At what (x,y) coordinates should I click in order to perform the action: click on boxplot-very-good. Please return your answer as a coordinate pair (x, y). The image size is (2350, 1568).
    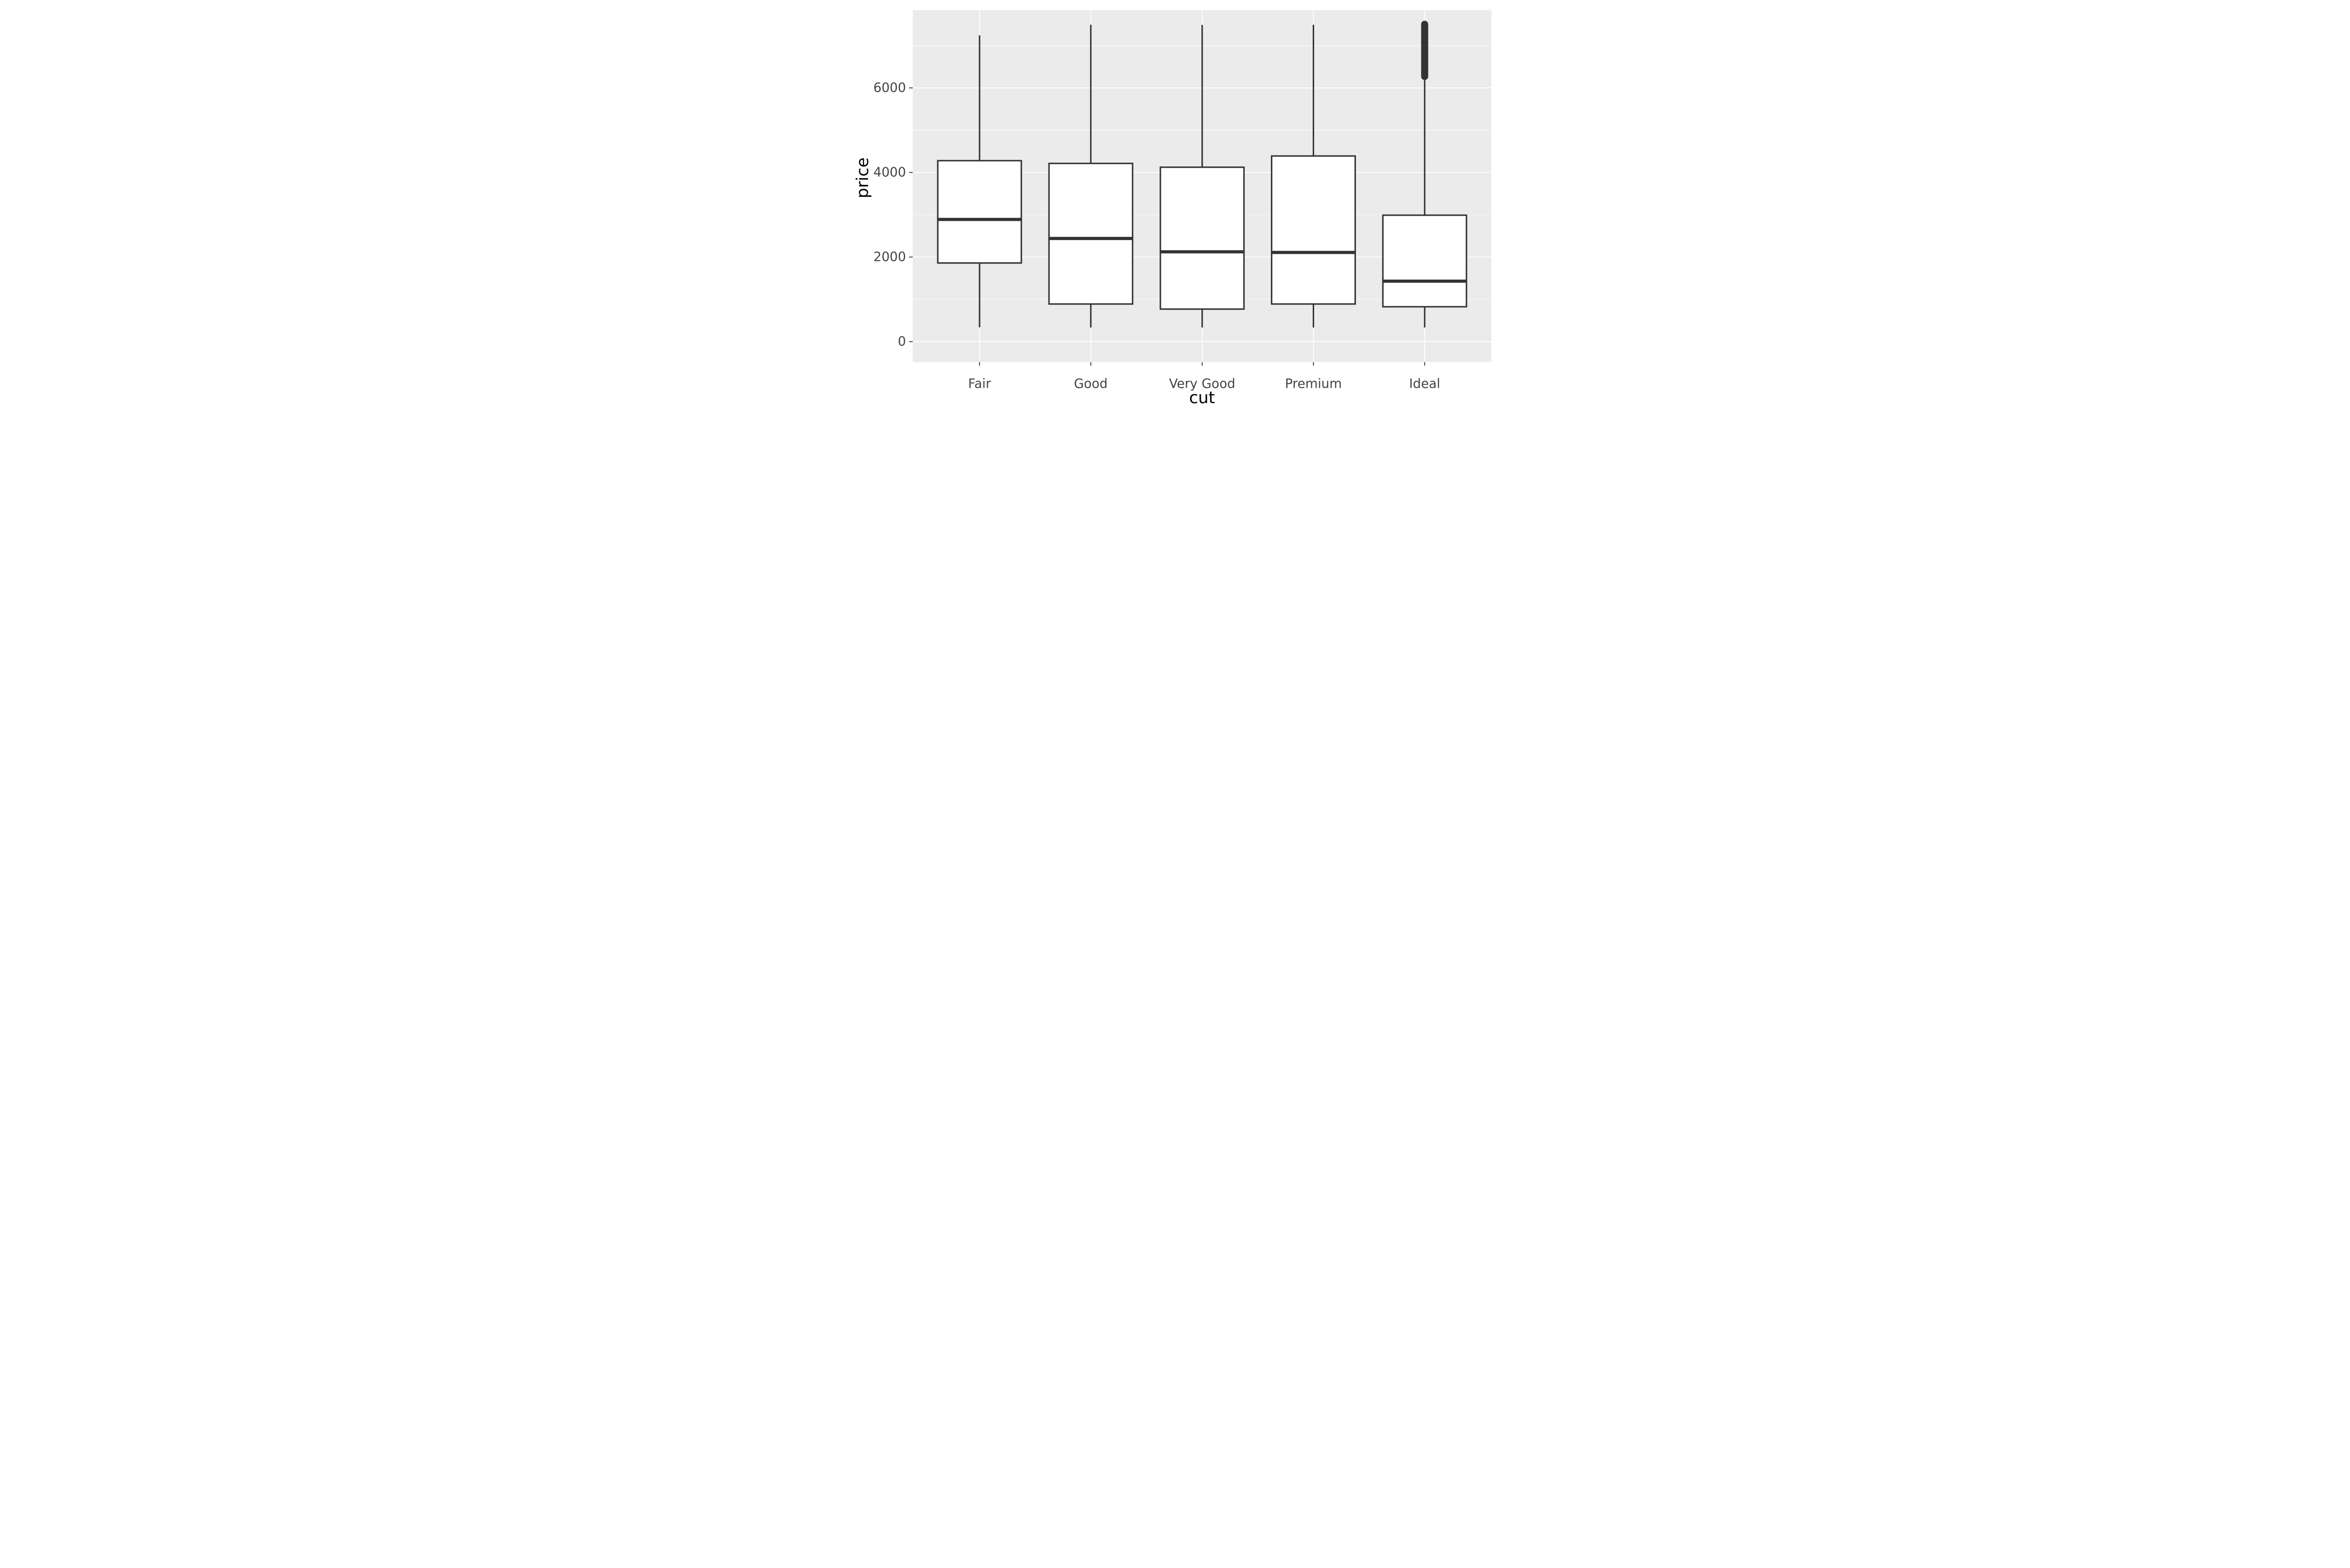
    Looking at the image, I should click on (1202, 176).